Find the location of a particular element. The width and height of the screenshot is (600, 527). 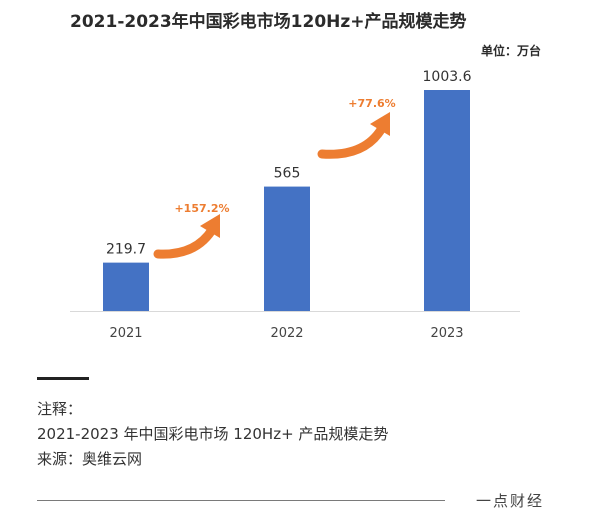

notes-heading: 注释： is located at coordinates (60, 409).